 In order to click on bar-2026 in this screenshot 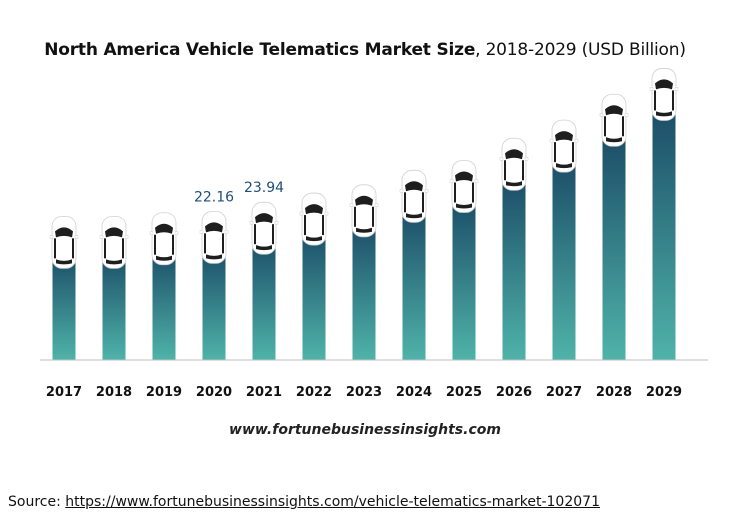, I will do `click(514, 266)`.